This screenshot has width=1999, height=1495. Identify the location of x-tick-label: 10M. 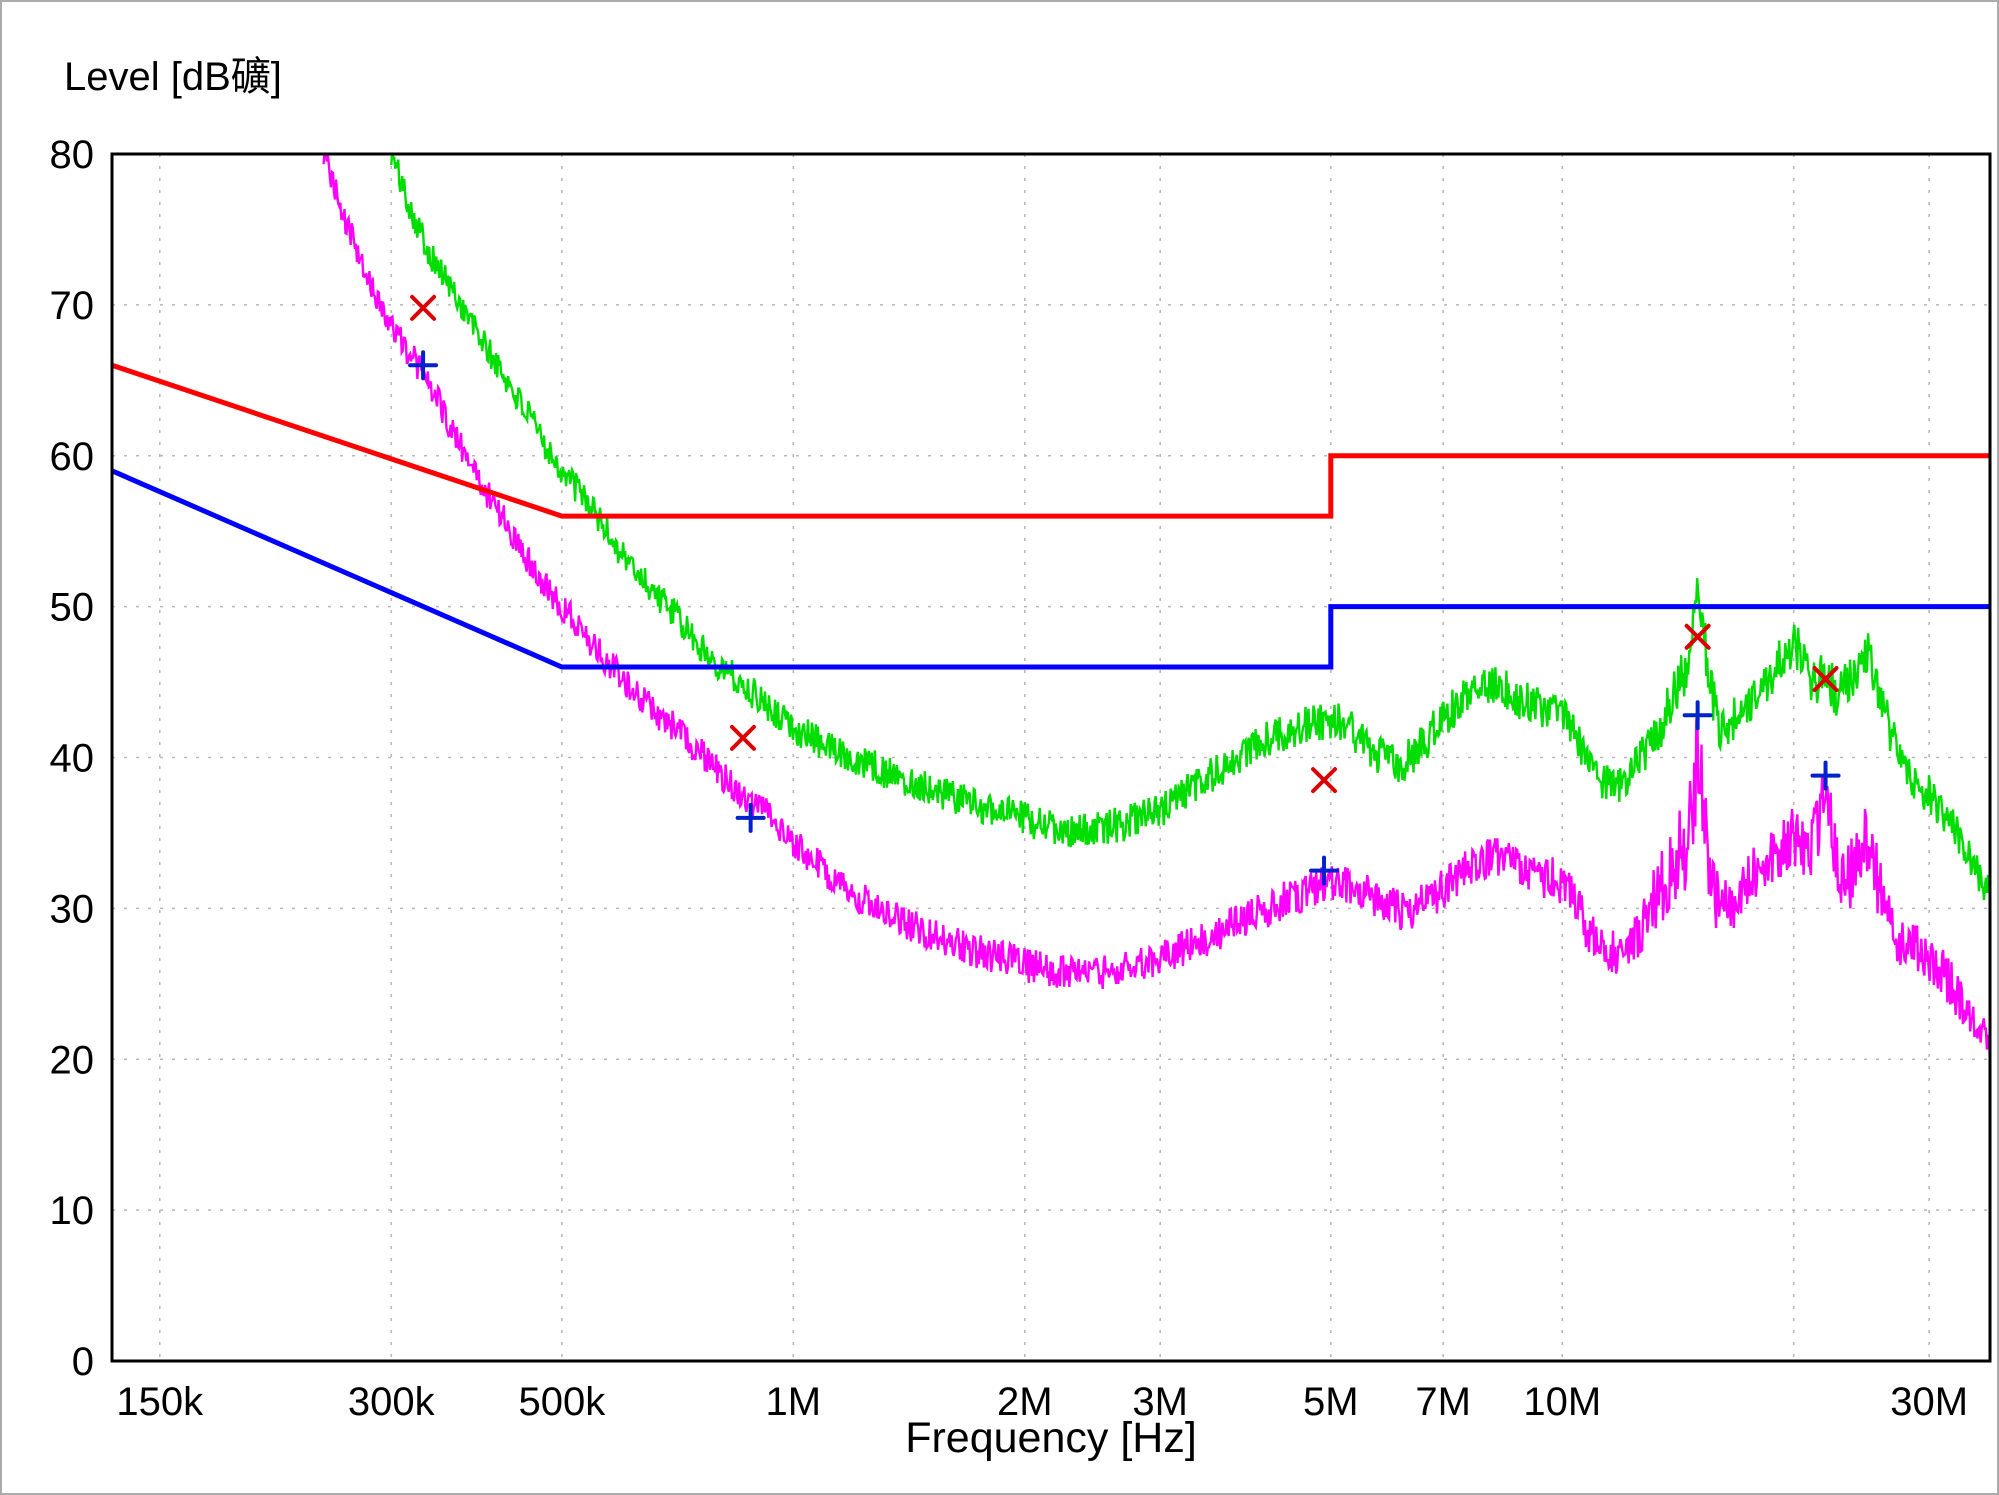
(1562, 1402).